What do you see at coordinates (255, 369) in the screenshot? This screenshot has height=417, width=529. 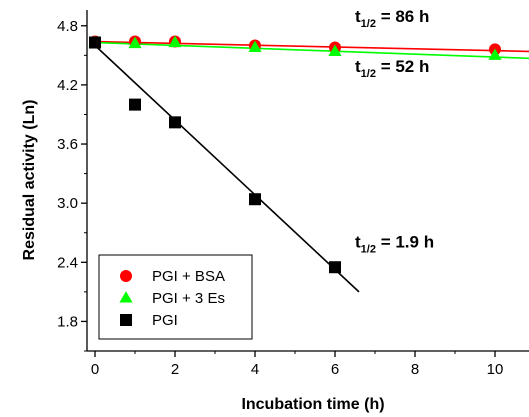 I see `x-tick-label: 4` at bounding box center [255, 369].